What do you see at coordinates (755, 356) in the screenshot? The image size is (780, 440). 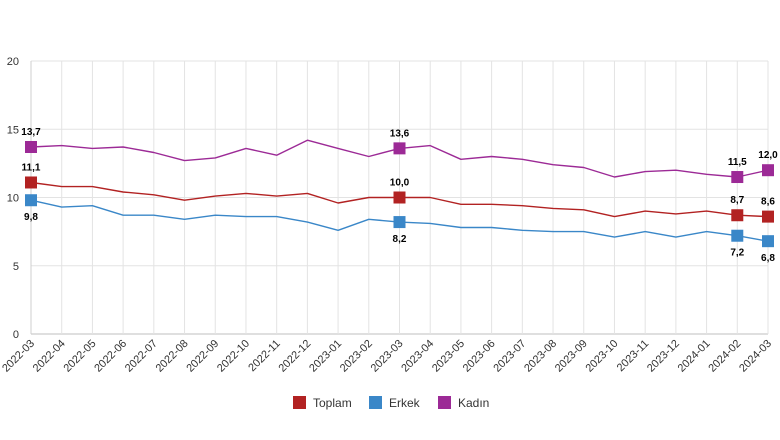 I see `x-tick-label: 2024-03` at bounding box center [755, 356].